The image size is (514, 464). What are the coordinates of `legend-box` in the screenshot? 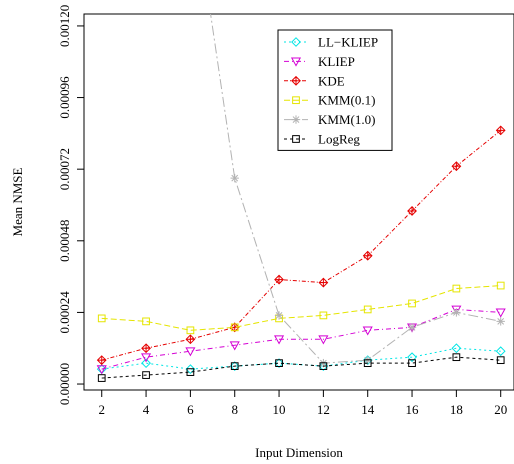 It's located at (335, 90).